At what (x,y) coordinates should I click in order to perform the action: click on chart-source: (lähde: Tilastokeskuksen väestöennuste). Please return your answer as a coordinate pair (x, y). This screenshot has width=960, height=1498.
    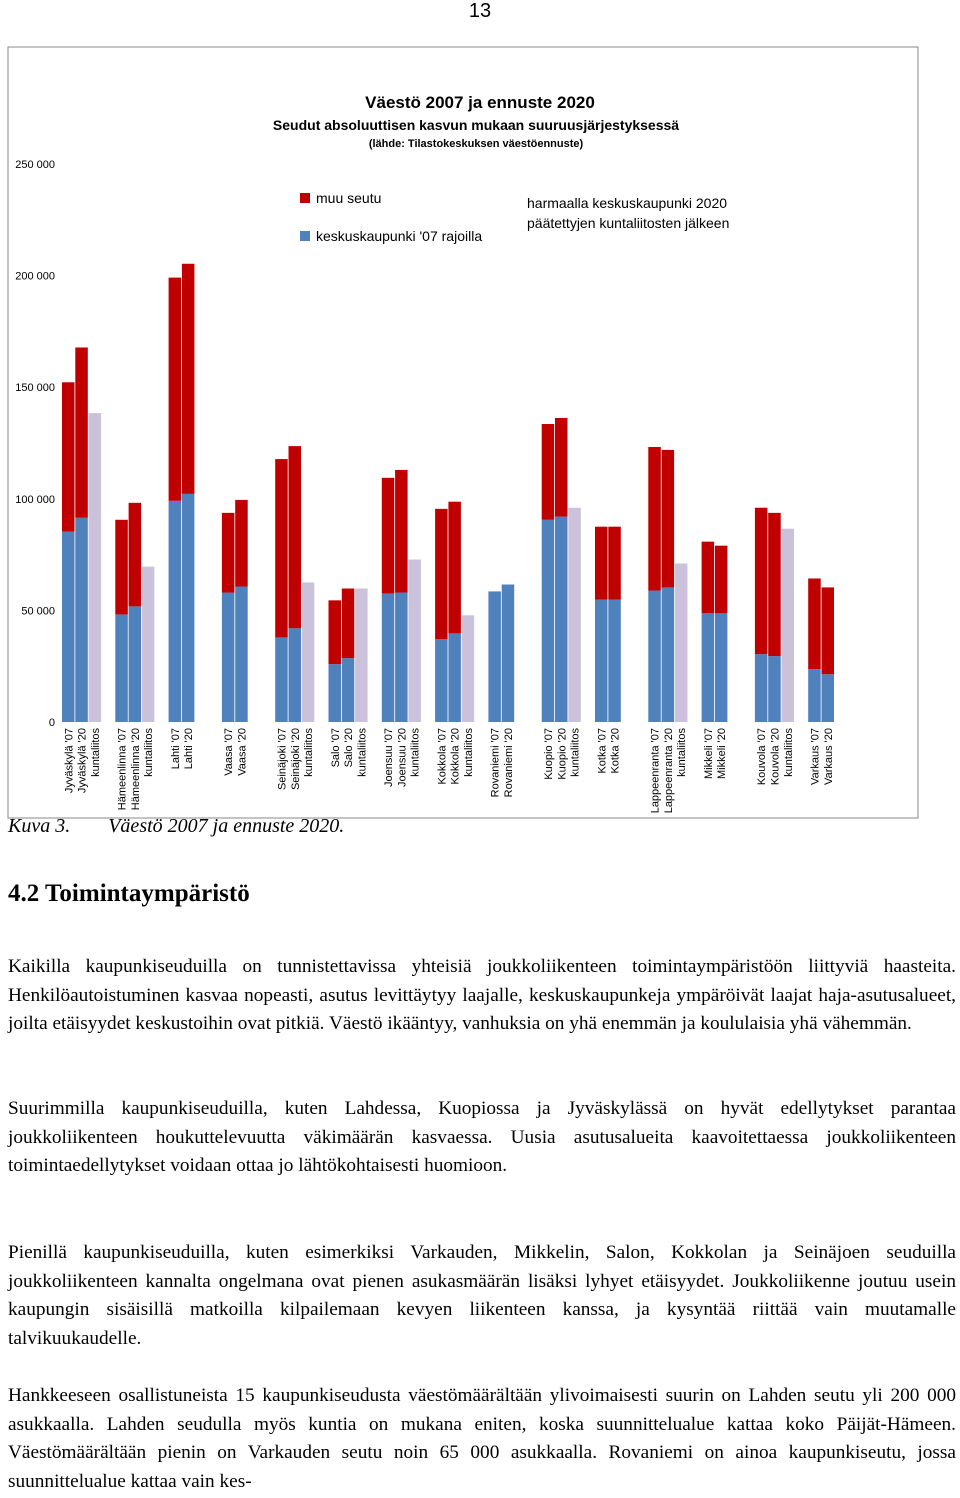
    Looking at the image, I should click on (476, 144).